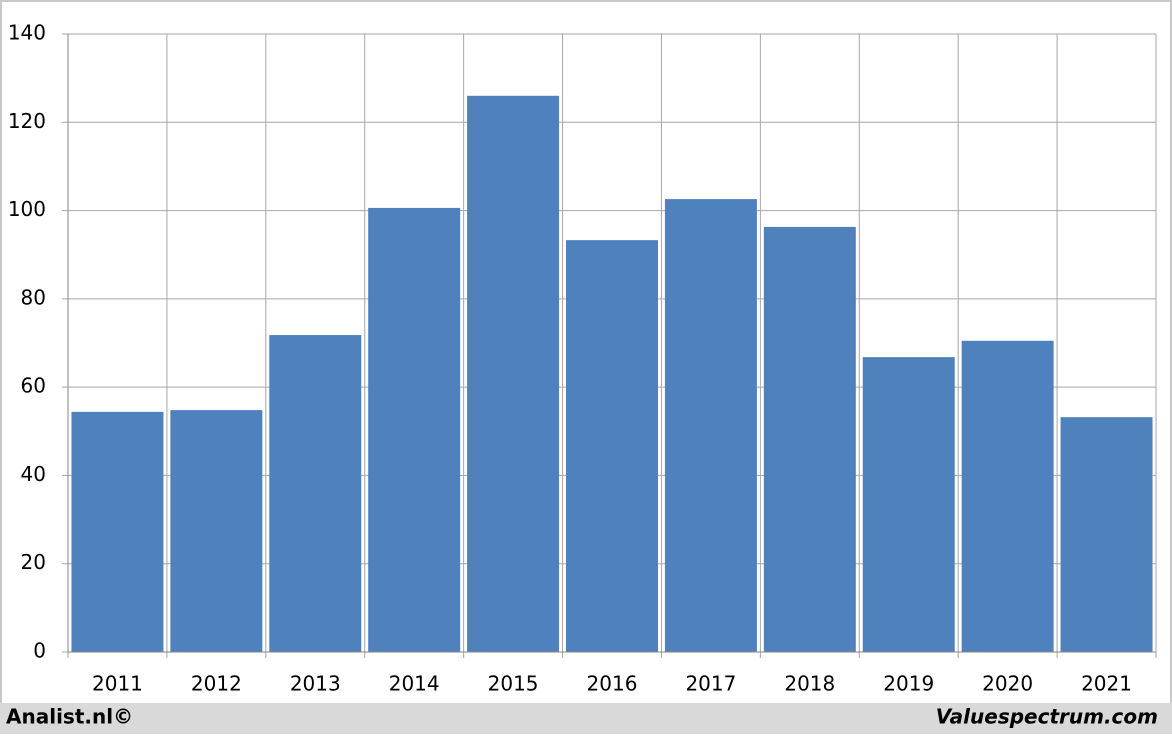 This screenshot has height=738, width=1172. I want to click on x-tick-label: 2020, so click(1007, 684).